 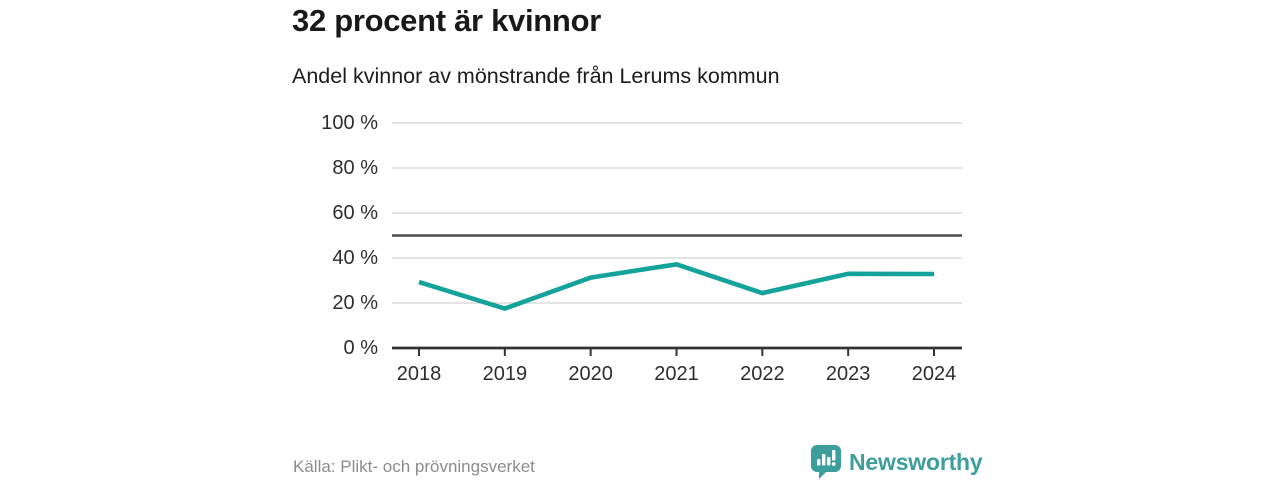 What do you see at coordinates (360, 348) in the screenshot?
I see `y-tick-label: 0 %` at bounding box center [360, 348].